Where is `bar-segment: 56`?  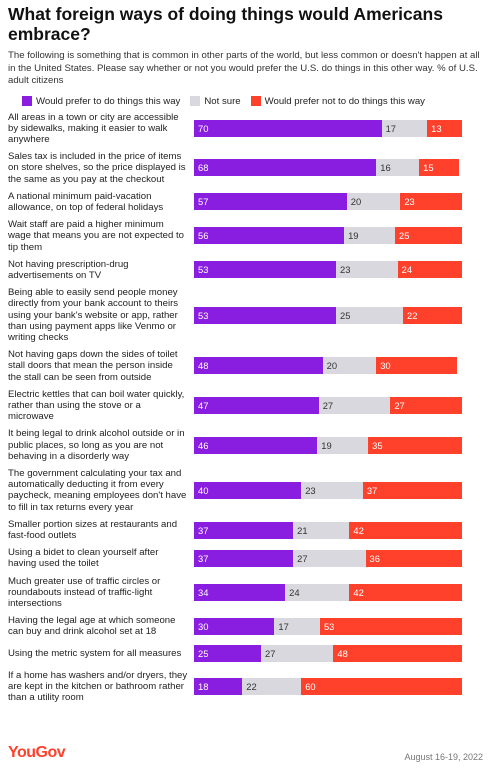
bar-segment: 56 is located at coordinates (269, 236).